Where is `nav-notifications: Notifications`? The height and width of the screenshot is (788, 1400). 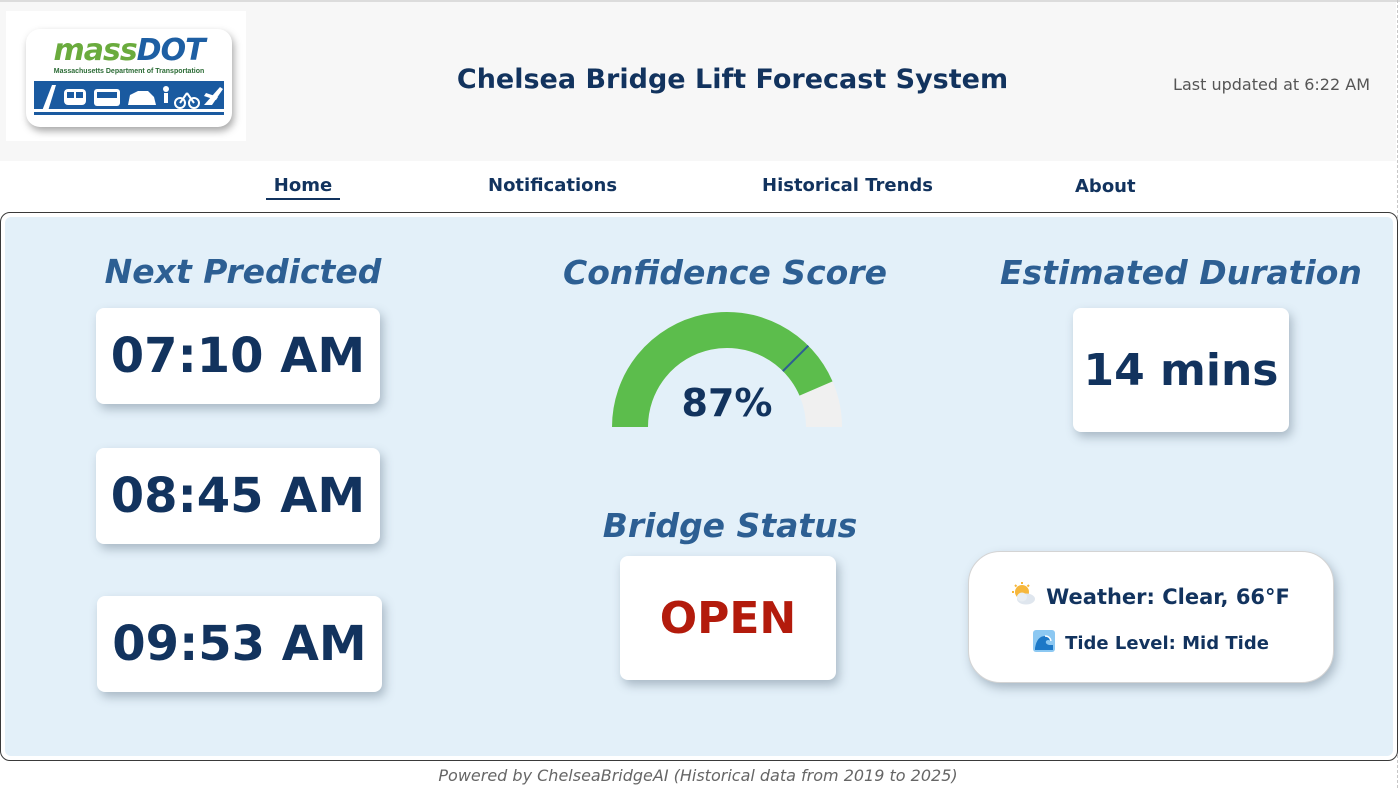 nav-notifications: Notifications is located at coordinates (553, 185).